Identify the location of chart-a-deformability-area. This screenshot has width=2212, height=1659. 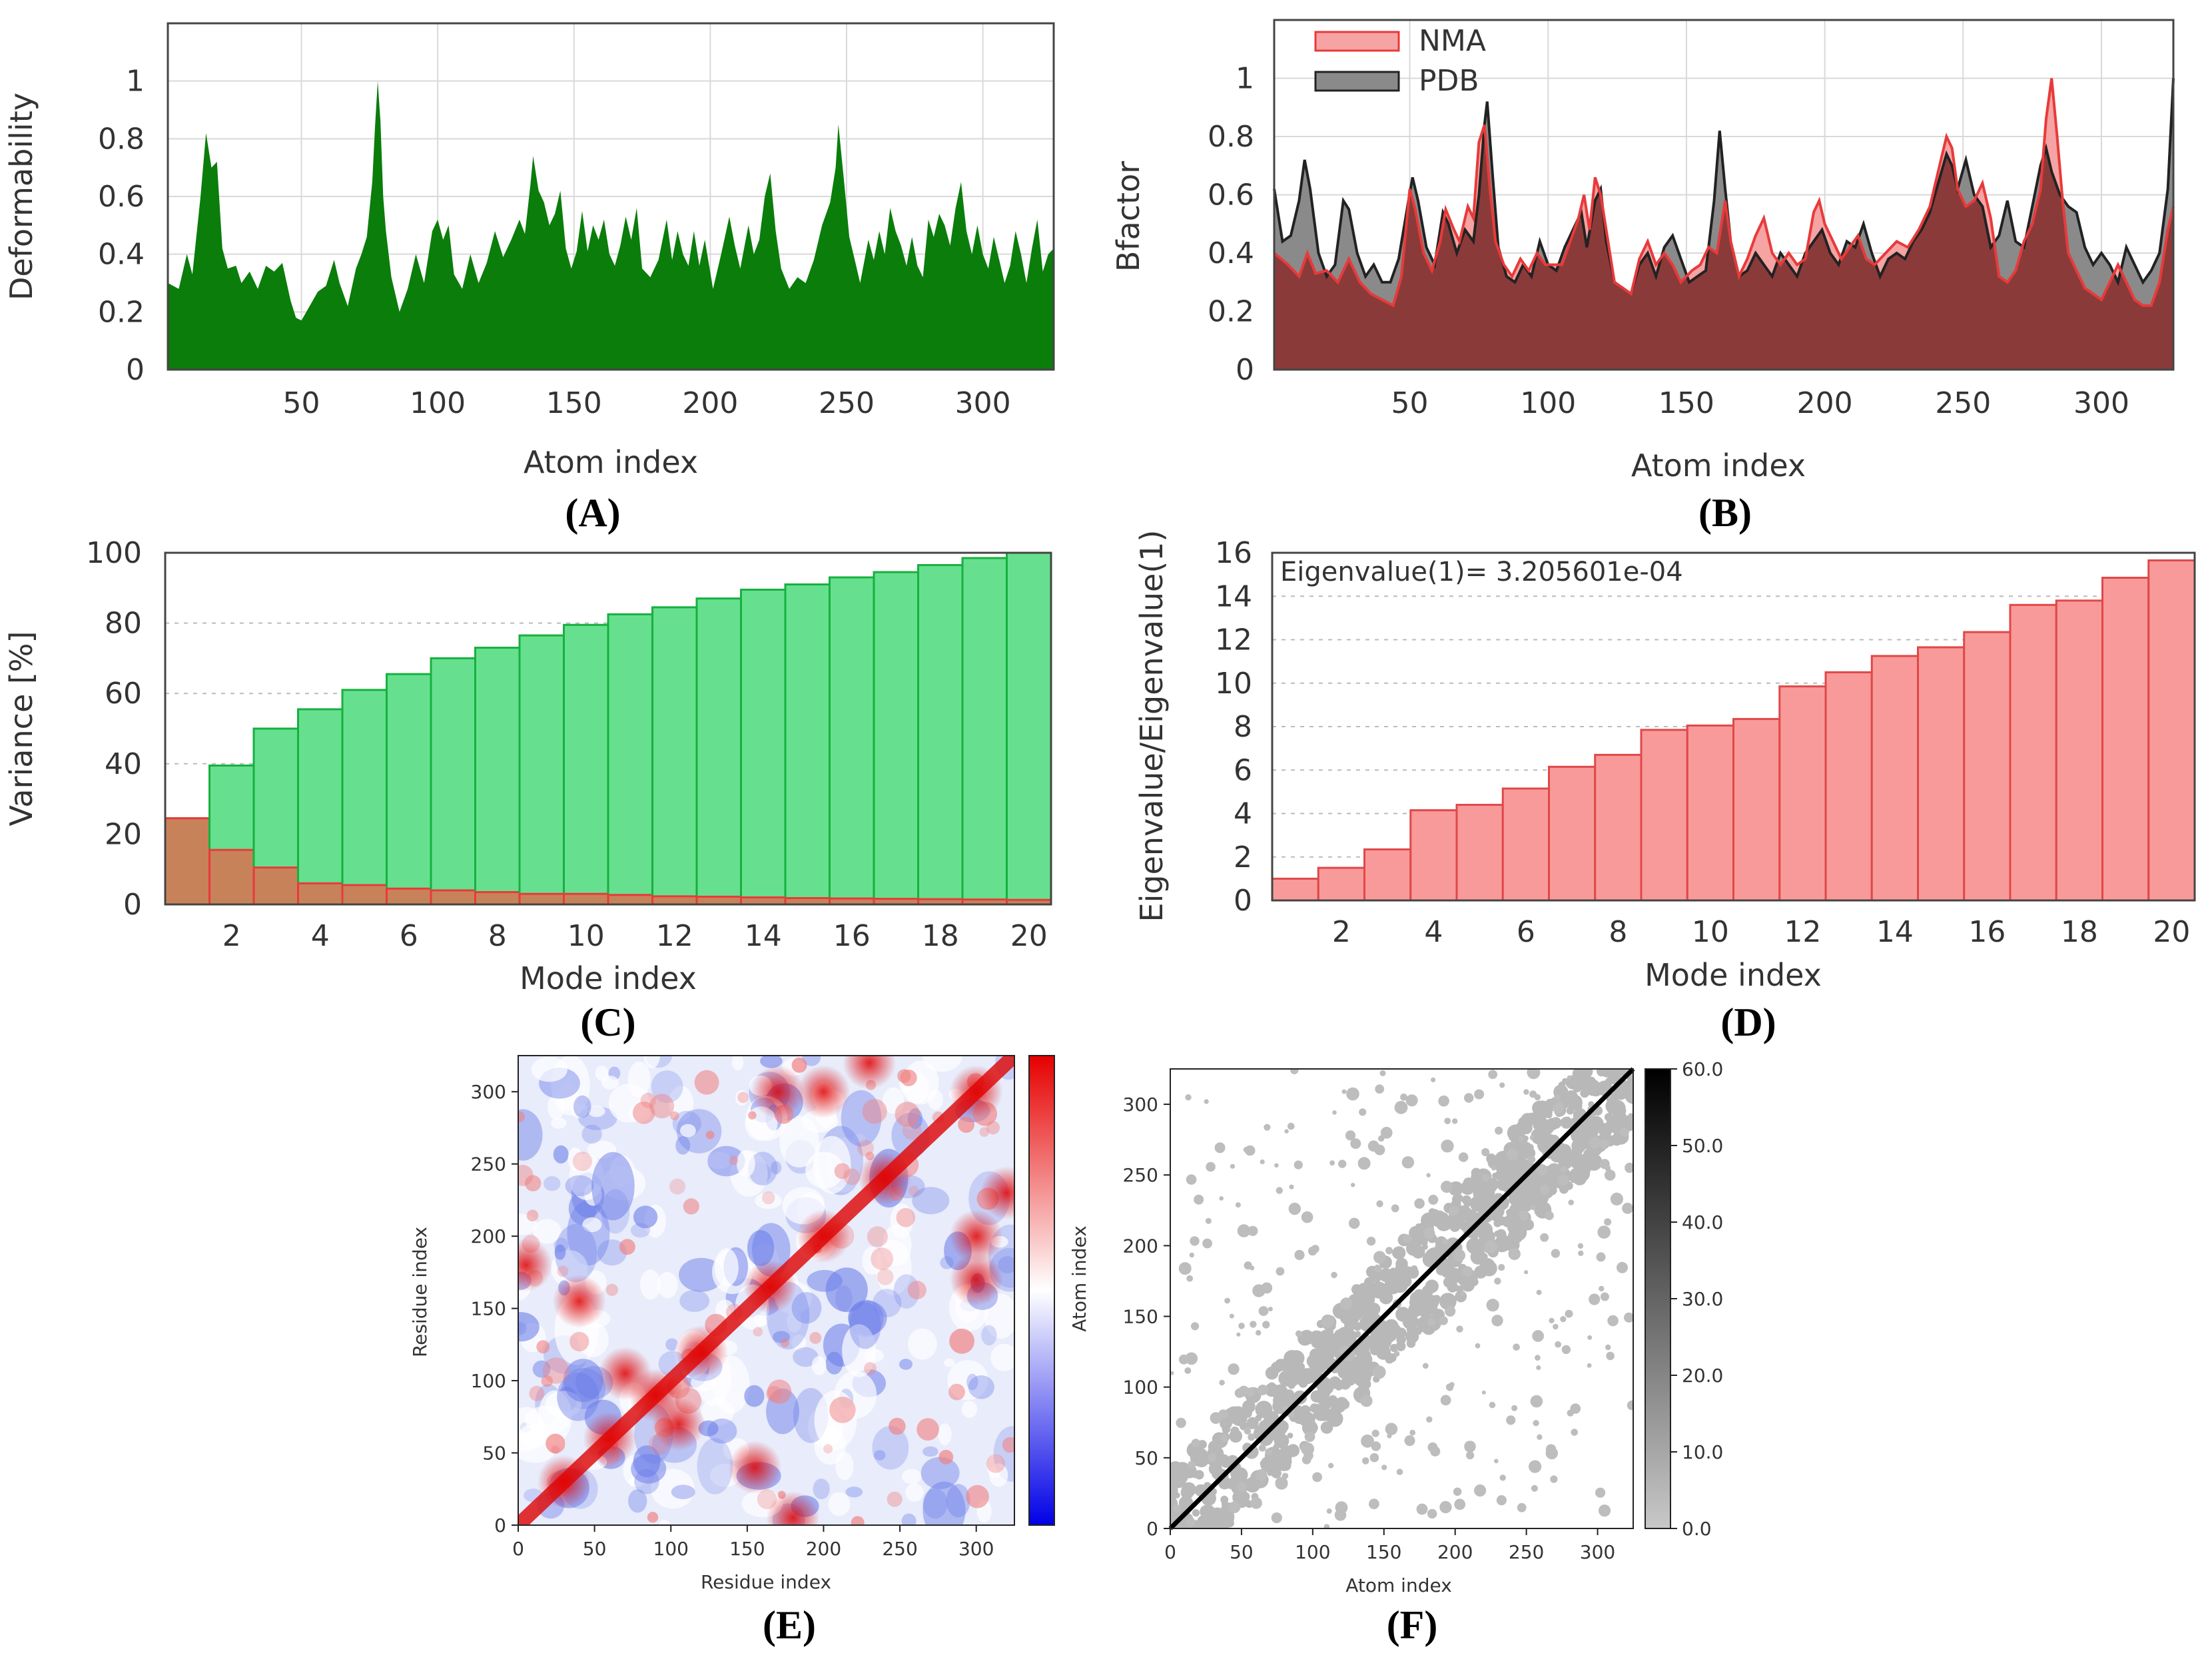
(611, 225).